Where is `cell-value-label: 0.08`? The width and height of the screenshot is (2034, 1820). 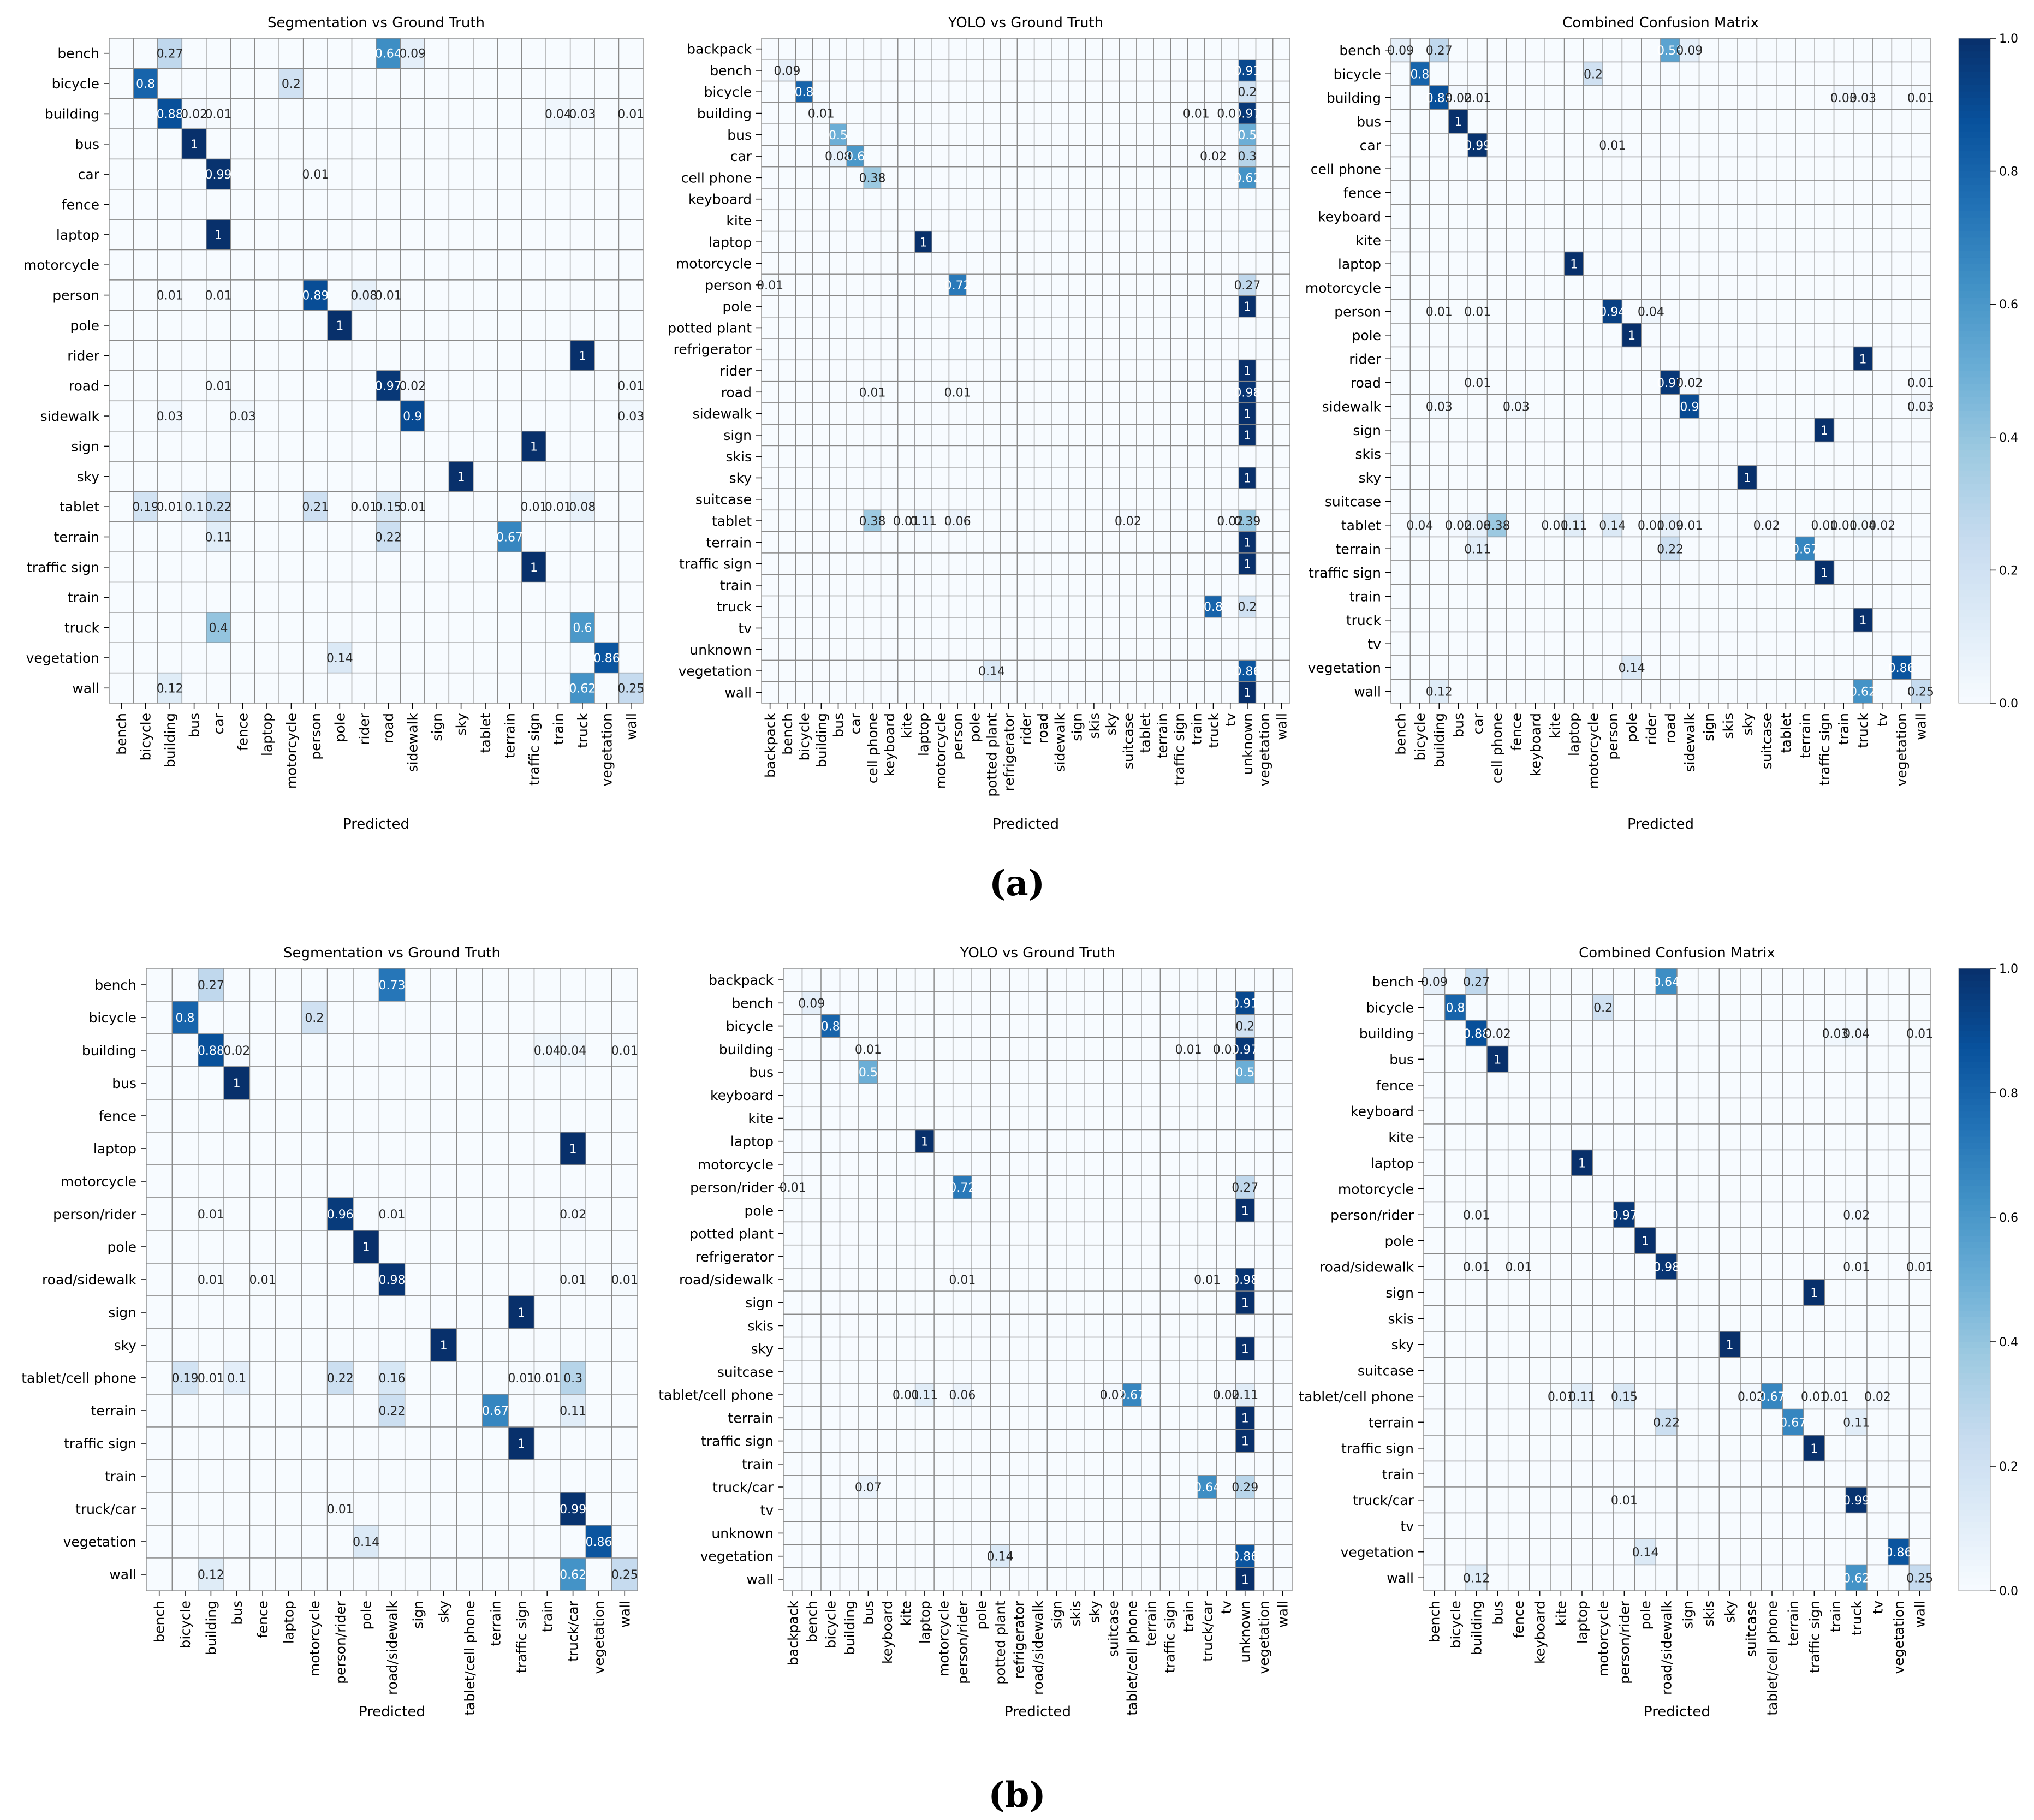 cell-value-label: 0.08 is located at coordinates (582, 507).